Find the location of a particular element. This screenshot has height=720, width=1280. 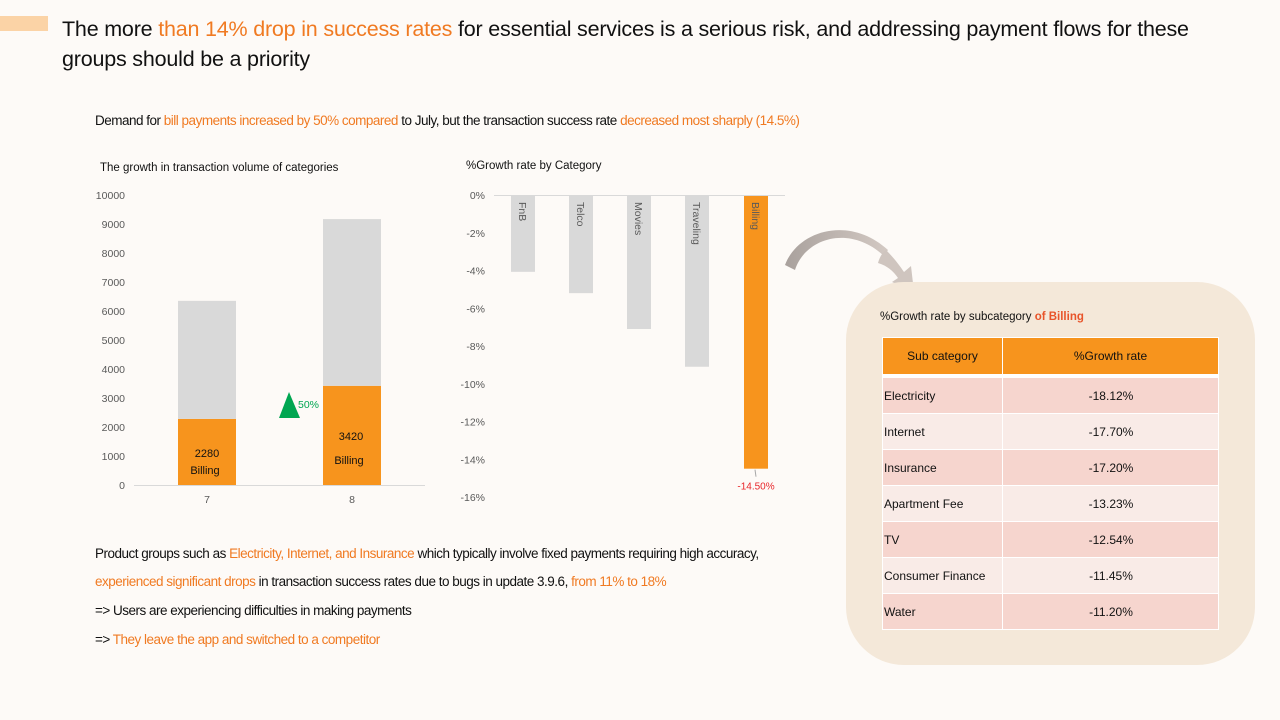

column-header-growth-rate: %Growth rate is located at coordinates (1110, 357).